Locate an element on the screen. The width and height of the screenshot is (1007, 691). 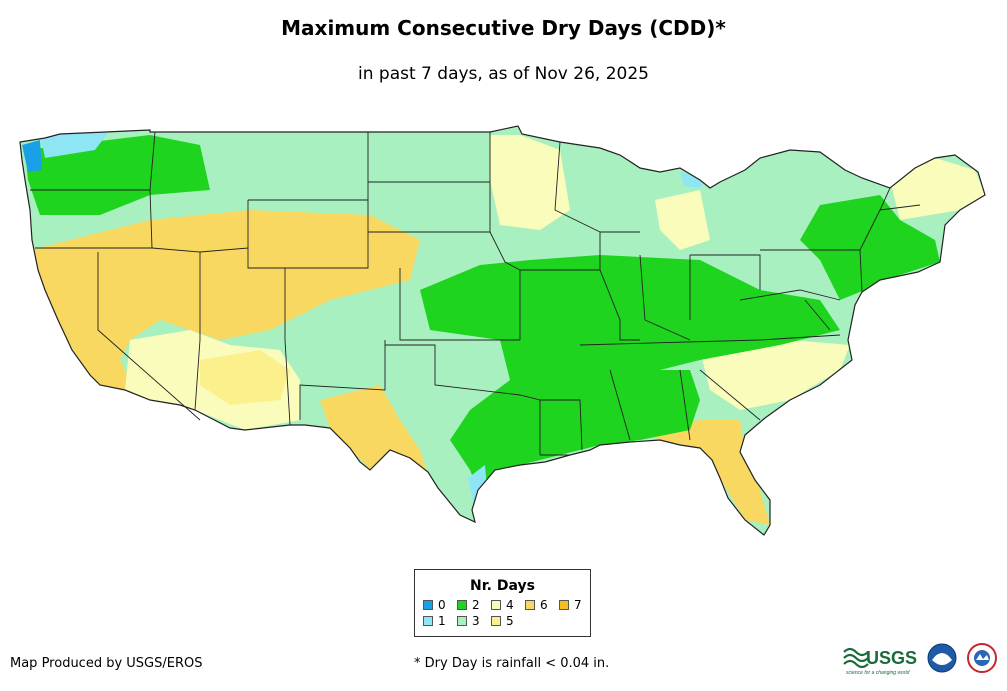
legend-title: Nr. Days is located at coordinates (502, 586).